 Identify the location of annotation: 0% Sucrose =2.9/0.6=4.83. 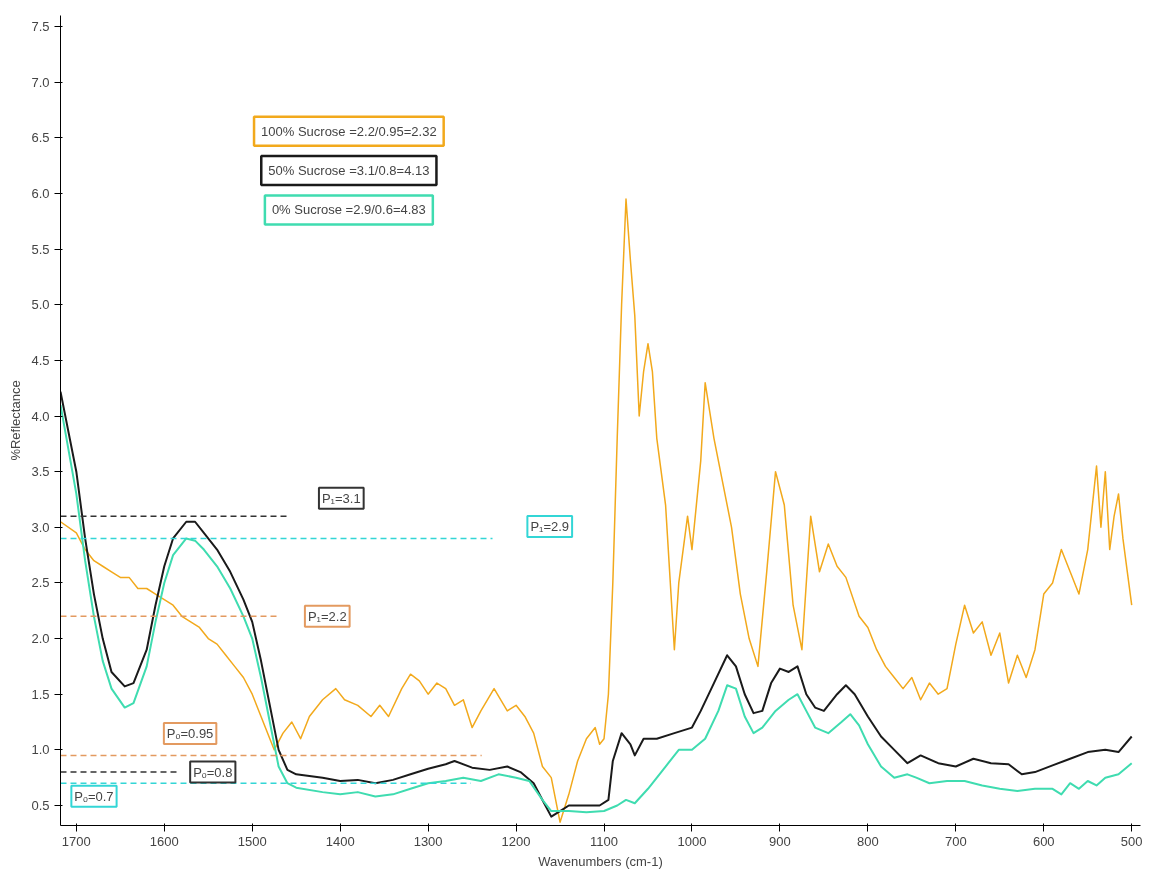
(348, 210).